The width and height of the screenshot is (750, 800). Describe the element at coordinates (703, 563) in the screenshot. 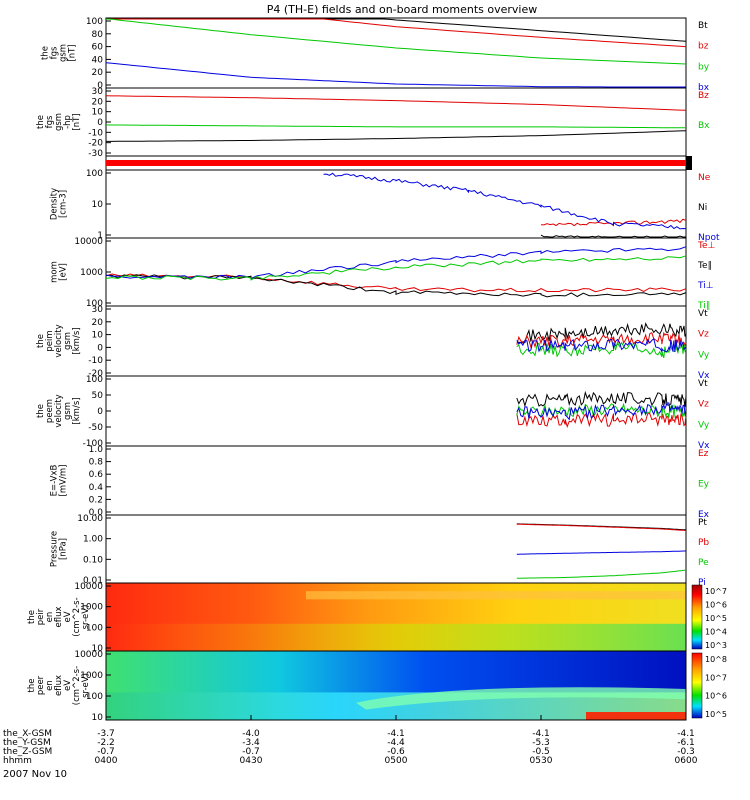

I see `legend-label: Pe` at that location.